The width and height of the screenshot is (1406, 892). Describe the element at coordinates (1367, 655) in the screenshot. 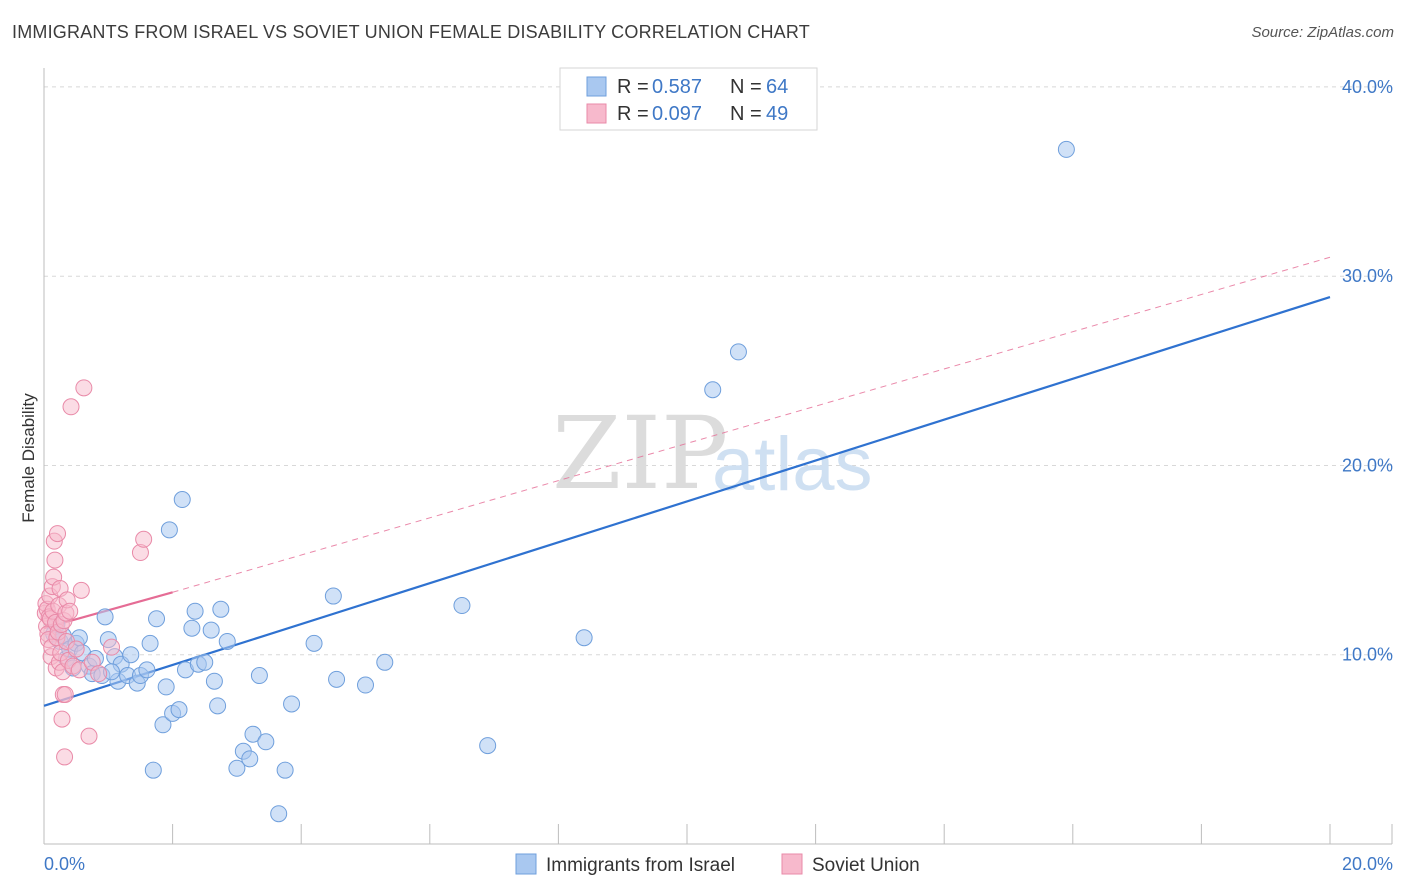

I see `y-tick-label: 10.0%` at that location.